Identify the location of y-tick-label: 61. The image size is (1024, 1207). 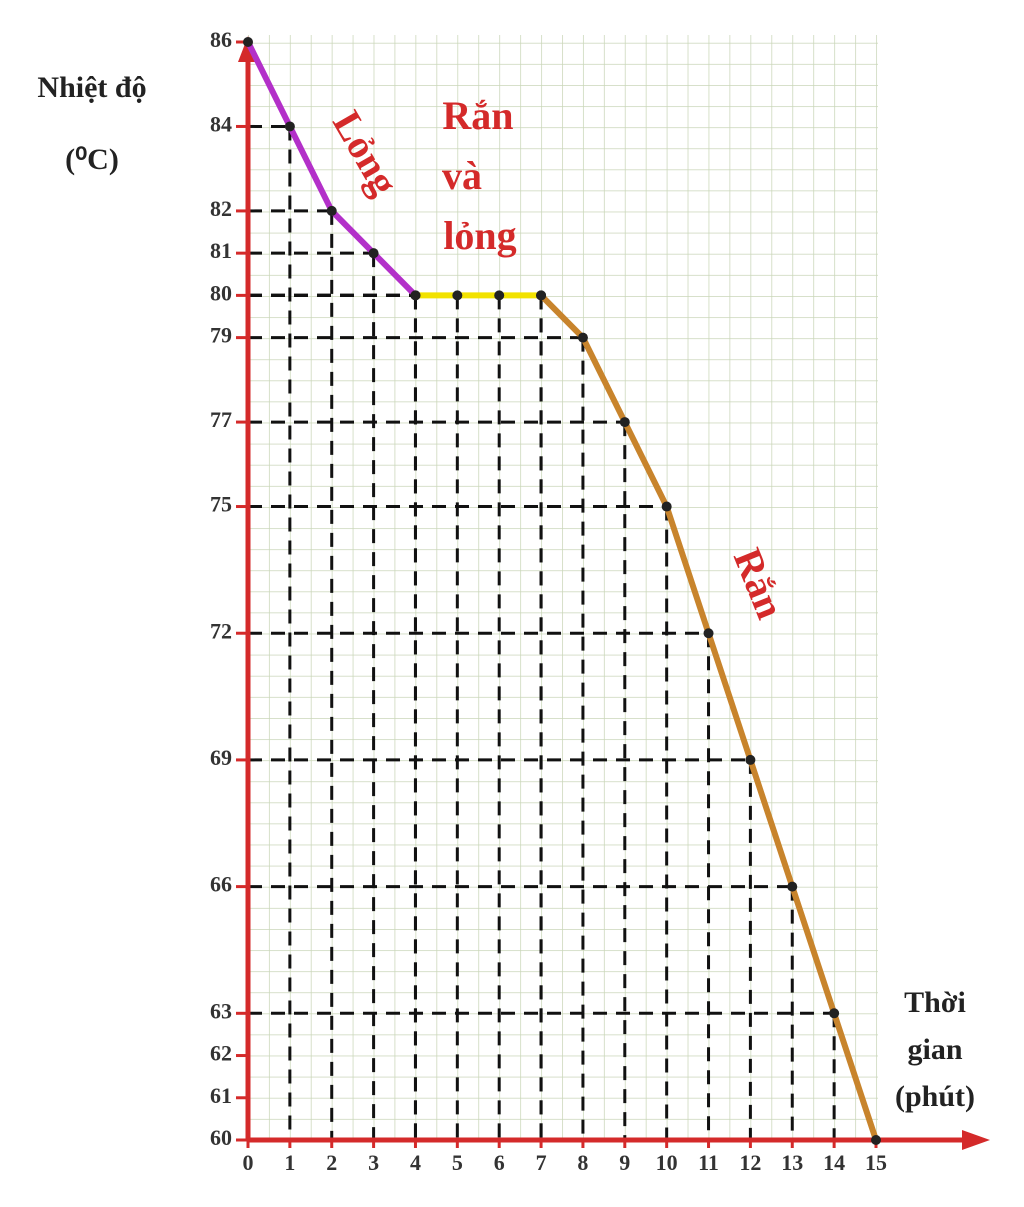
(221, 1095).